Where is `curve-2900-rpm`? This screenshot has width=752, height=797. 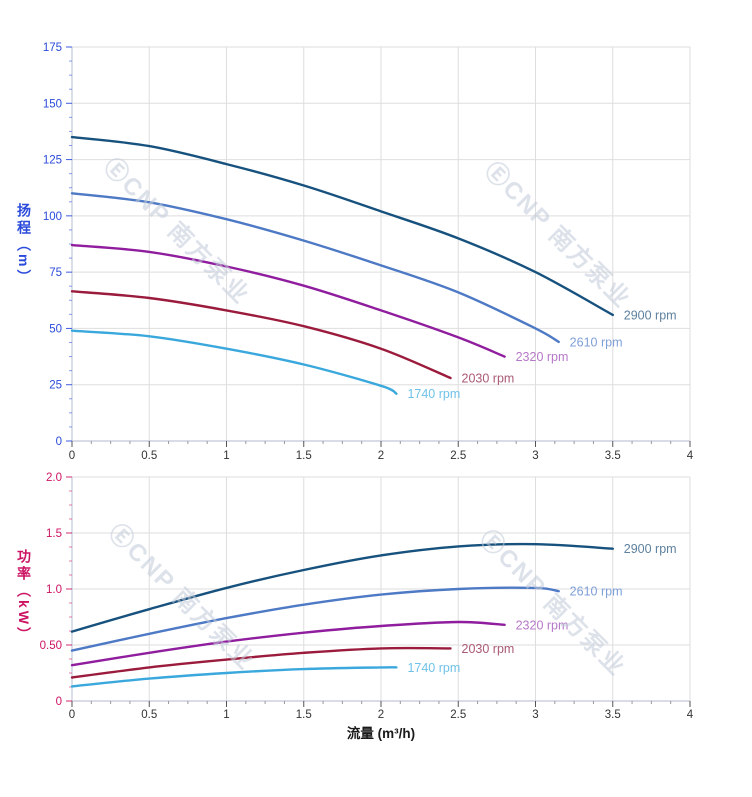 curve-2900-rpm is located at coordinates (342, 587).